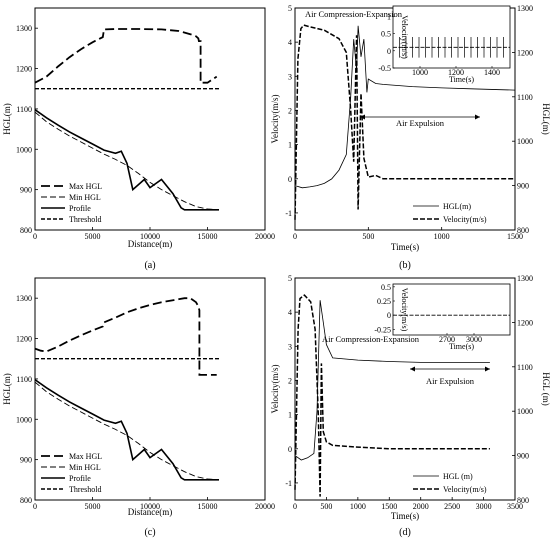 The width and height of the screenshot is (550, 540). What do you see at coordinates (405, 265) in the screenshot?
I see `panel-label: (b)` at bounding box center [405, 265].